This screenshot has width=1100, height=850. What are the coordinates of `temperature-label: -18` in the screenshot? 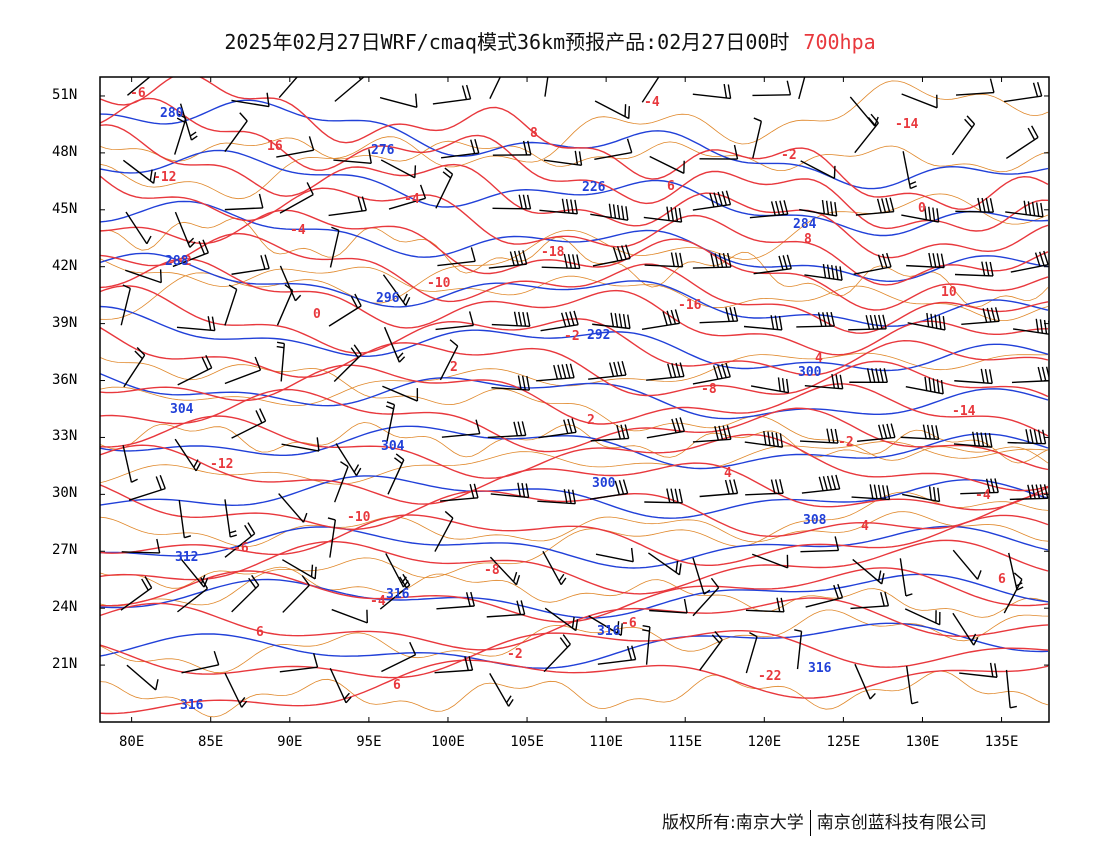 It's located at (553, 252).